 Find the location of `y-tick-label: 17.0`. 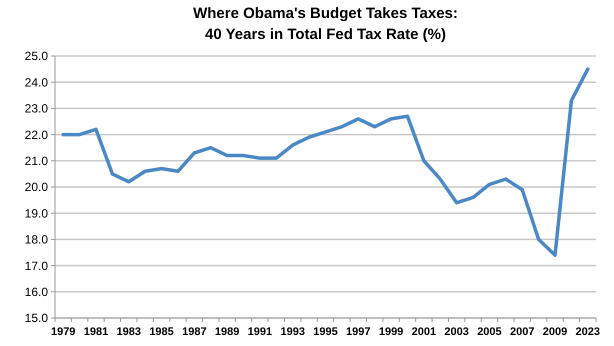

y-tick-label: 17.0 is located at coordinates (36, 265).